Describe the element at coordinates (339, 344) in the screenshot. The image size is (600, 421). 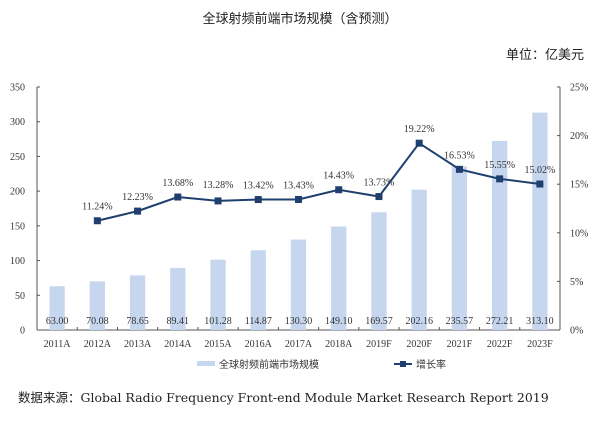
I see `x-axis-tick-label: 2018A` at that location.